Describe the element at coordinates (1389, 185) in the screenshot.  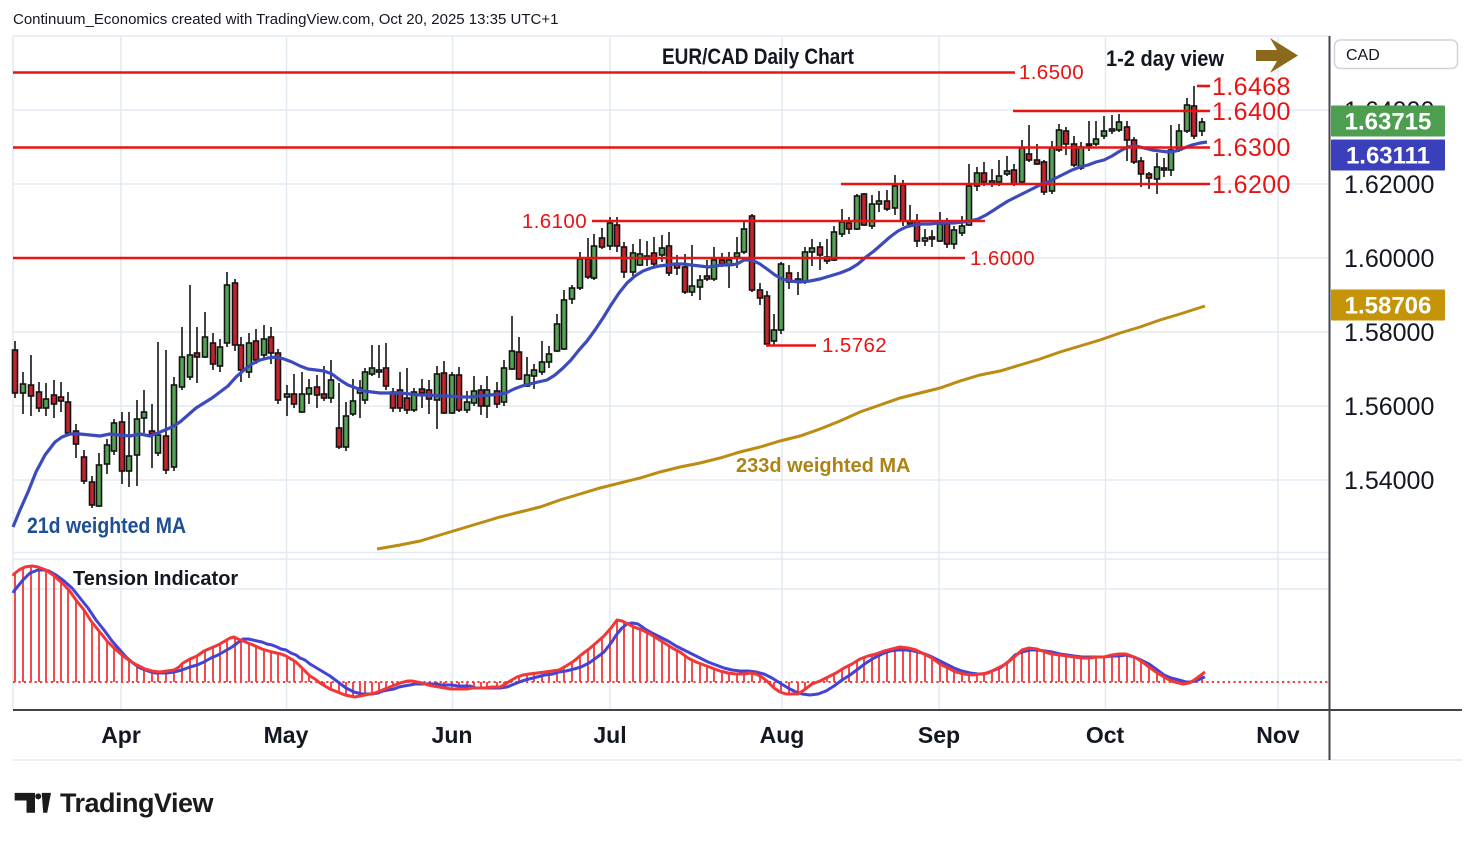
I see `svg-text: 1.62000` at that location.